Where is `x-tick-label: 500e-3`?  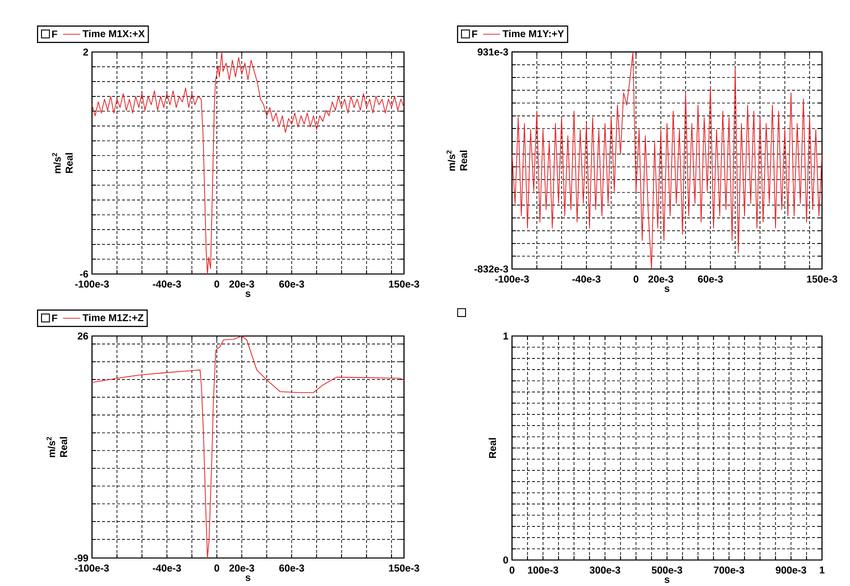 x-tick-label: 500e-3 is located at coordinates (667, 570).